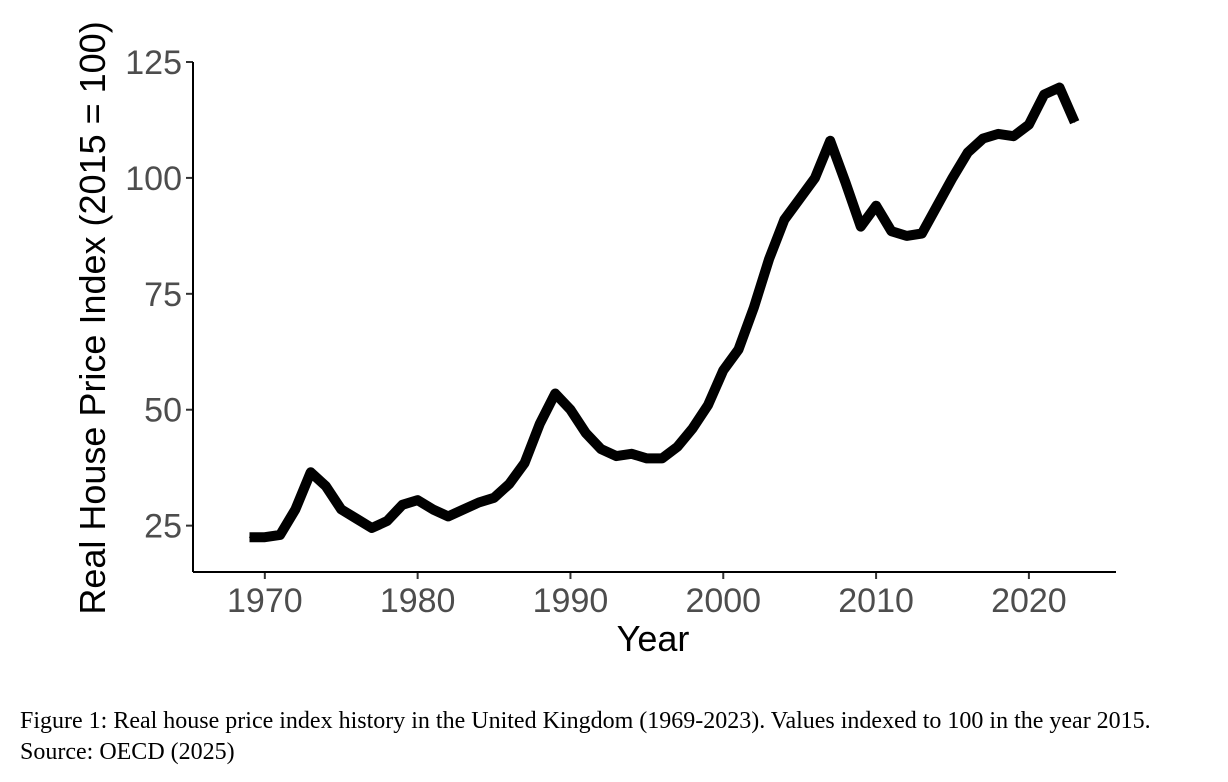 The width and height of the screenshot is (1228, 782). What do you see at coordinates (163, 411) in the screenshot?
I see `y-tick-label: 50` at bounding box center [163, 411].